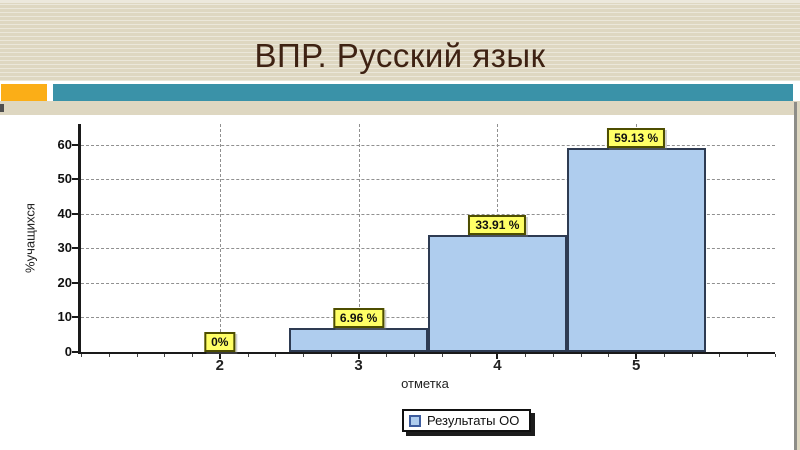 This screenshot has width=800, height=450. I want to click on y-tick-label: 40, so click(64, 213).